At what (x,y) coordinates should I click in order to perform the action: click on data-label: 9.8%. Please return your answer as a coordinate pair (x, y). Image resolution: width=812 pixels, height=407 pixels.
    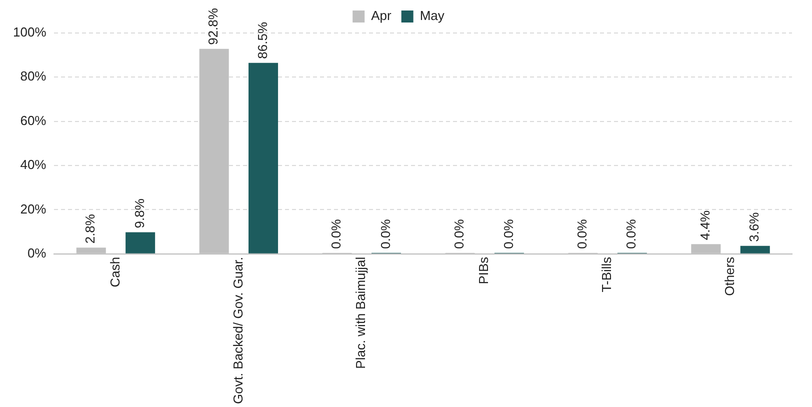
    Looking at the image, I should click on (139, 213).